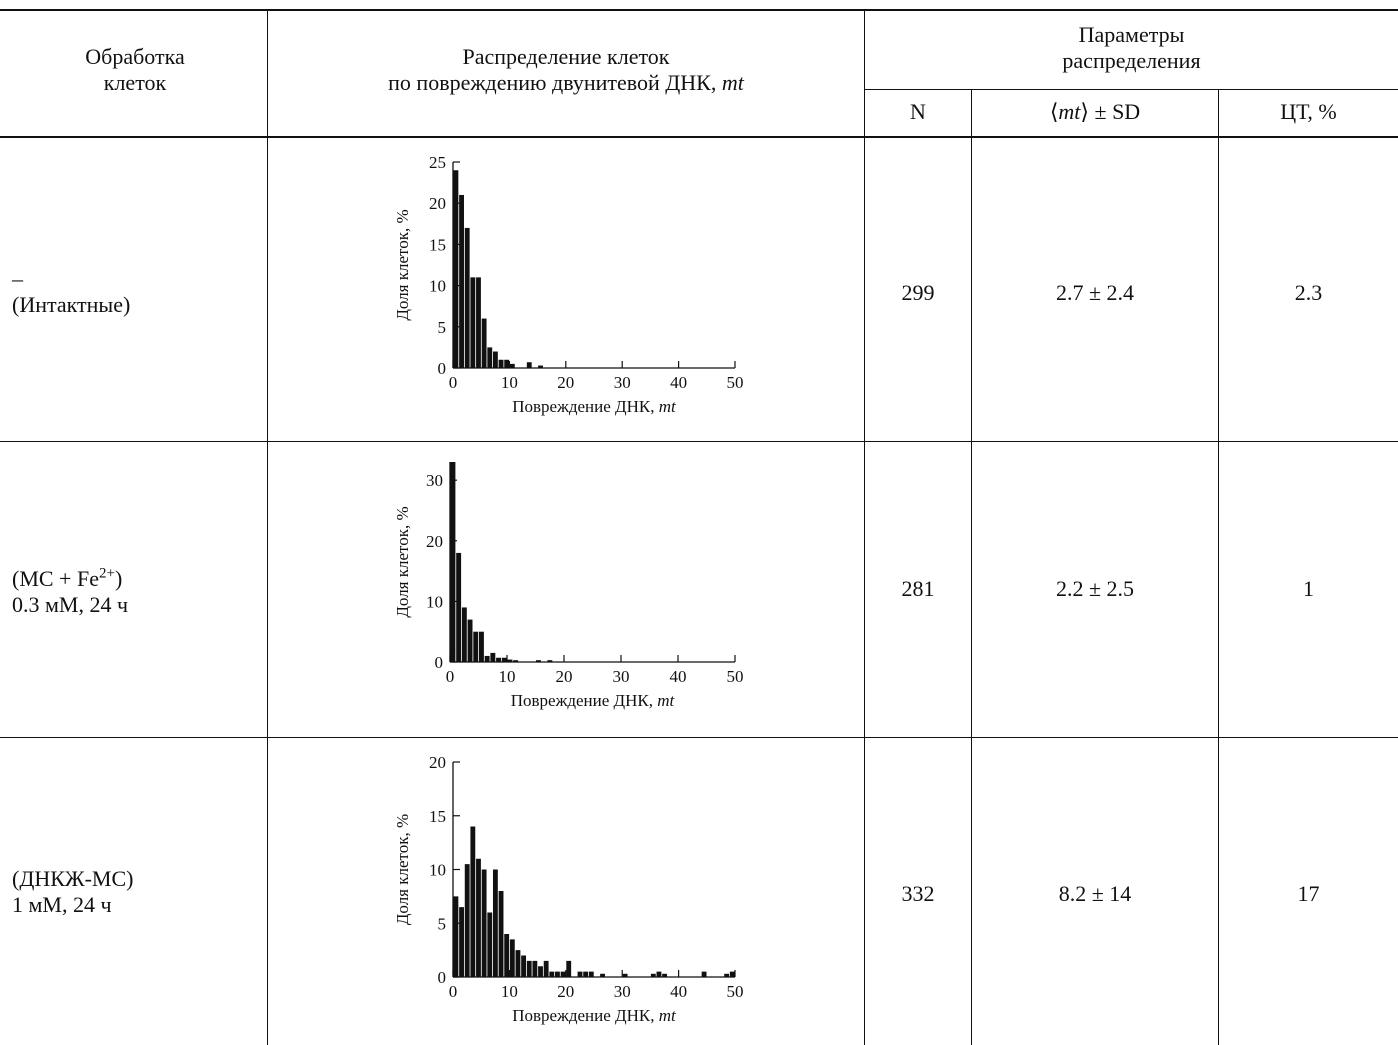  I want to click on row2-treatment: (МС + Fe2+) 0.3 мМ, 24 ч, so click(70, 592).